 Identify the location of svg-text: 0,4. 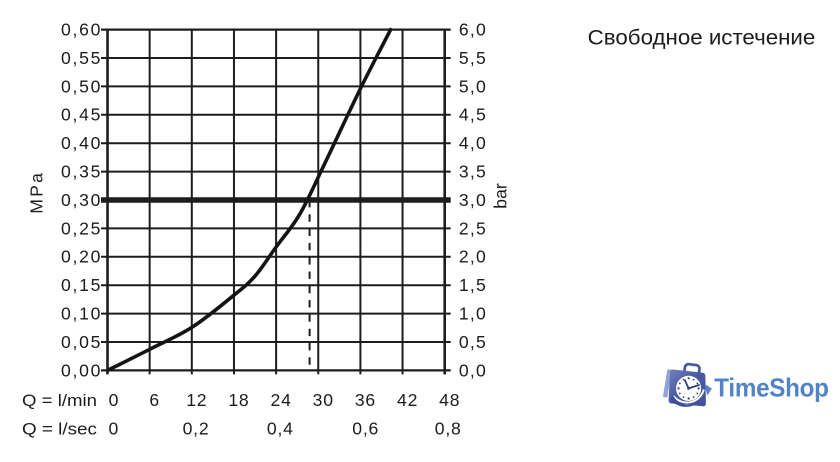
(280, 428).